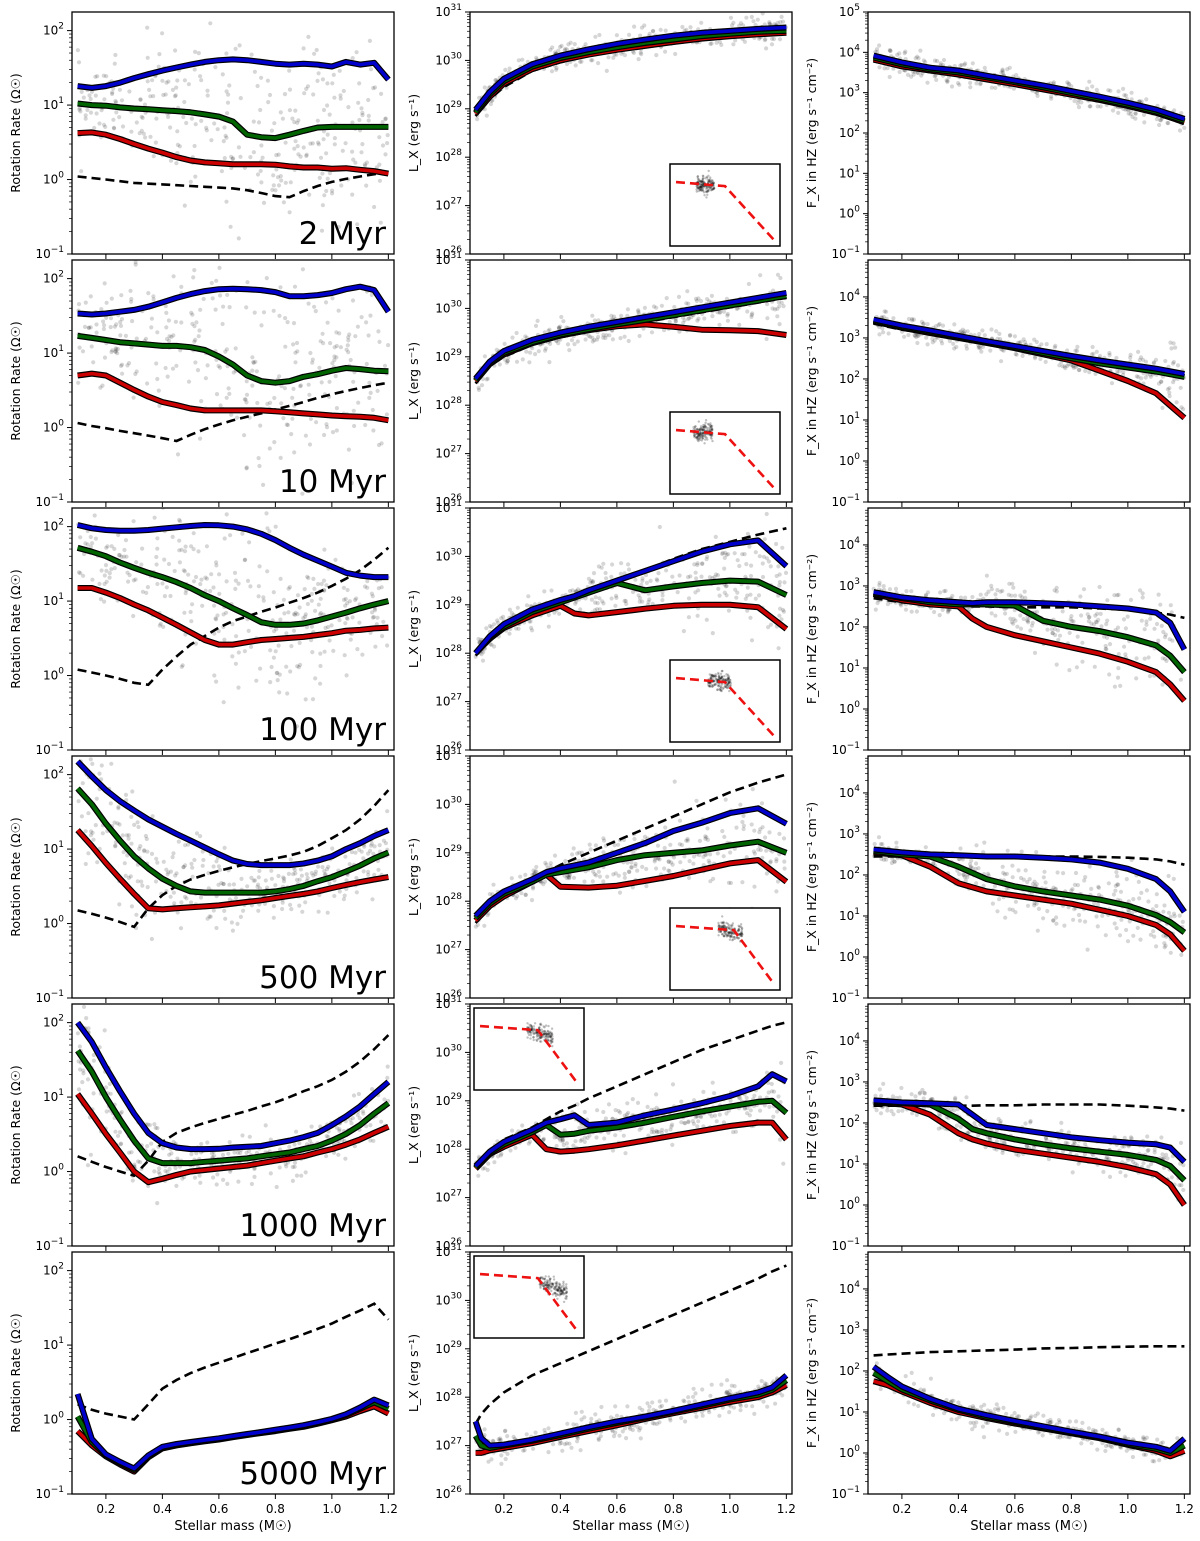 The height and width of the screenshot is (1541, 1200). Describe the element at coordinates (331, 1509) in the screenshot. I see `x-tick-label: 1.0` at that location.